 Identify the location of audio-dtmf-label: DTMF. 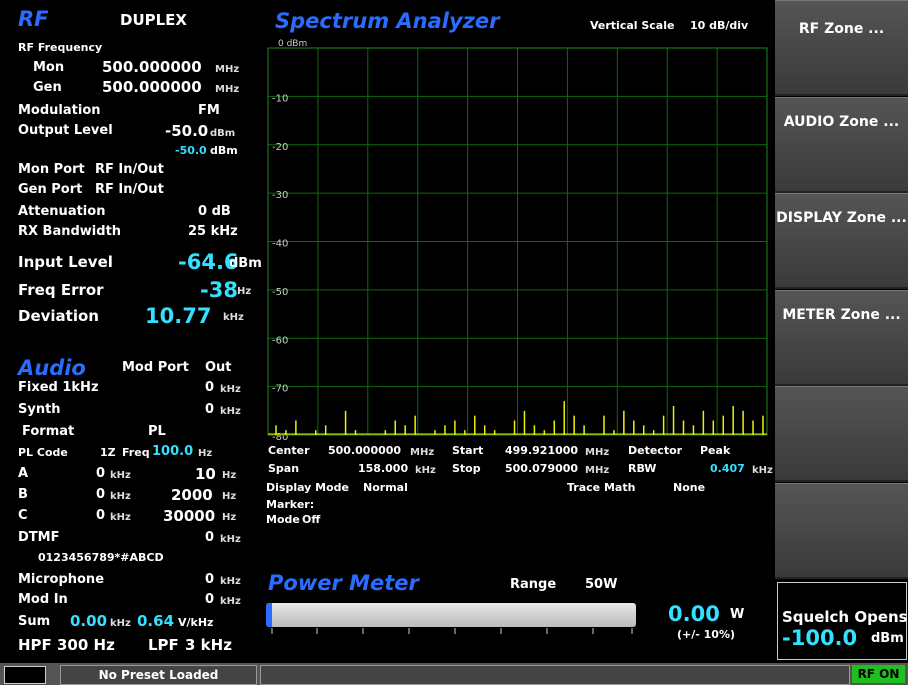
(39, 537).